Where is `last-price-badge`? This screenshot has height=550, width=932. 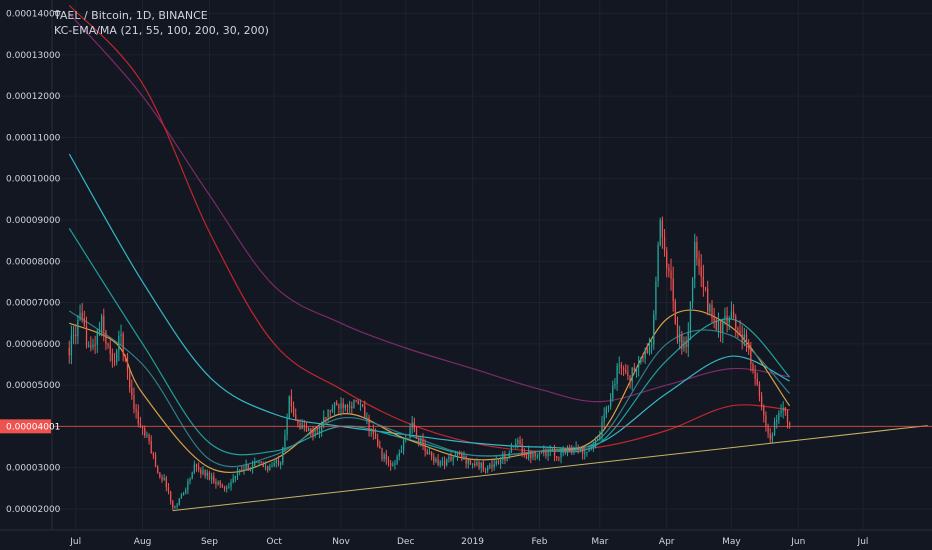
last-price-badge is located at coordinates (25, 426).